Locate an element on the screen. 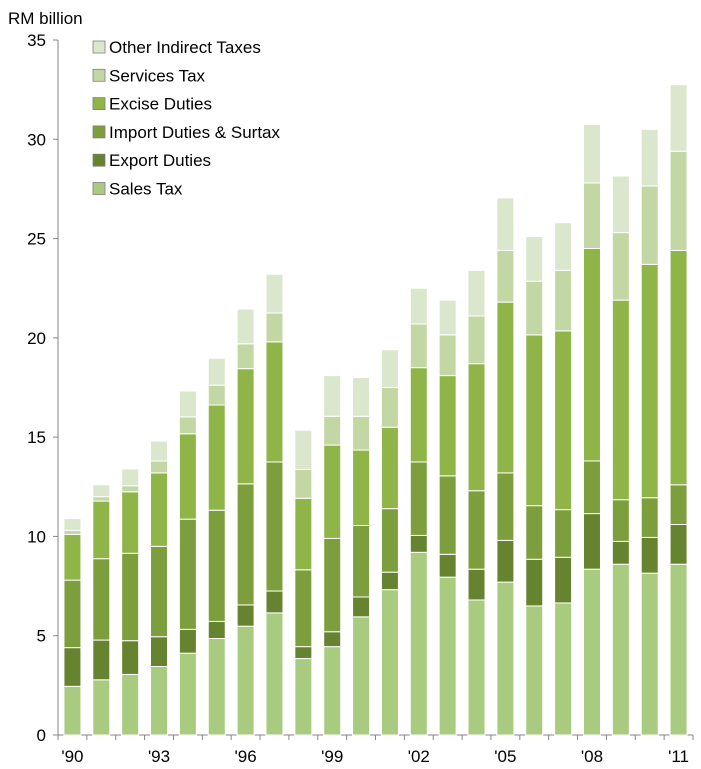 The height and width of the screenshot is (769, 701). x-tick-label: '11 is located at coordinates (678, 756).